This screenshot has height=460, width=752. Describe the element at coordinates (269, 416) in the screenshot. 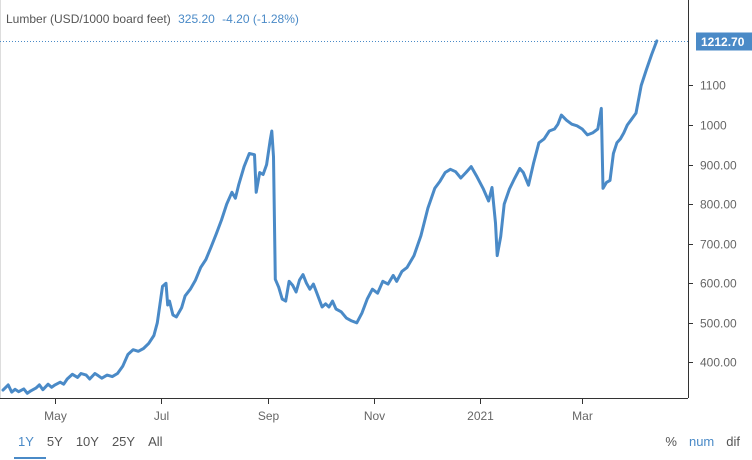

I see `x-tick-label: Sep` at that location.